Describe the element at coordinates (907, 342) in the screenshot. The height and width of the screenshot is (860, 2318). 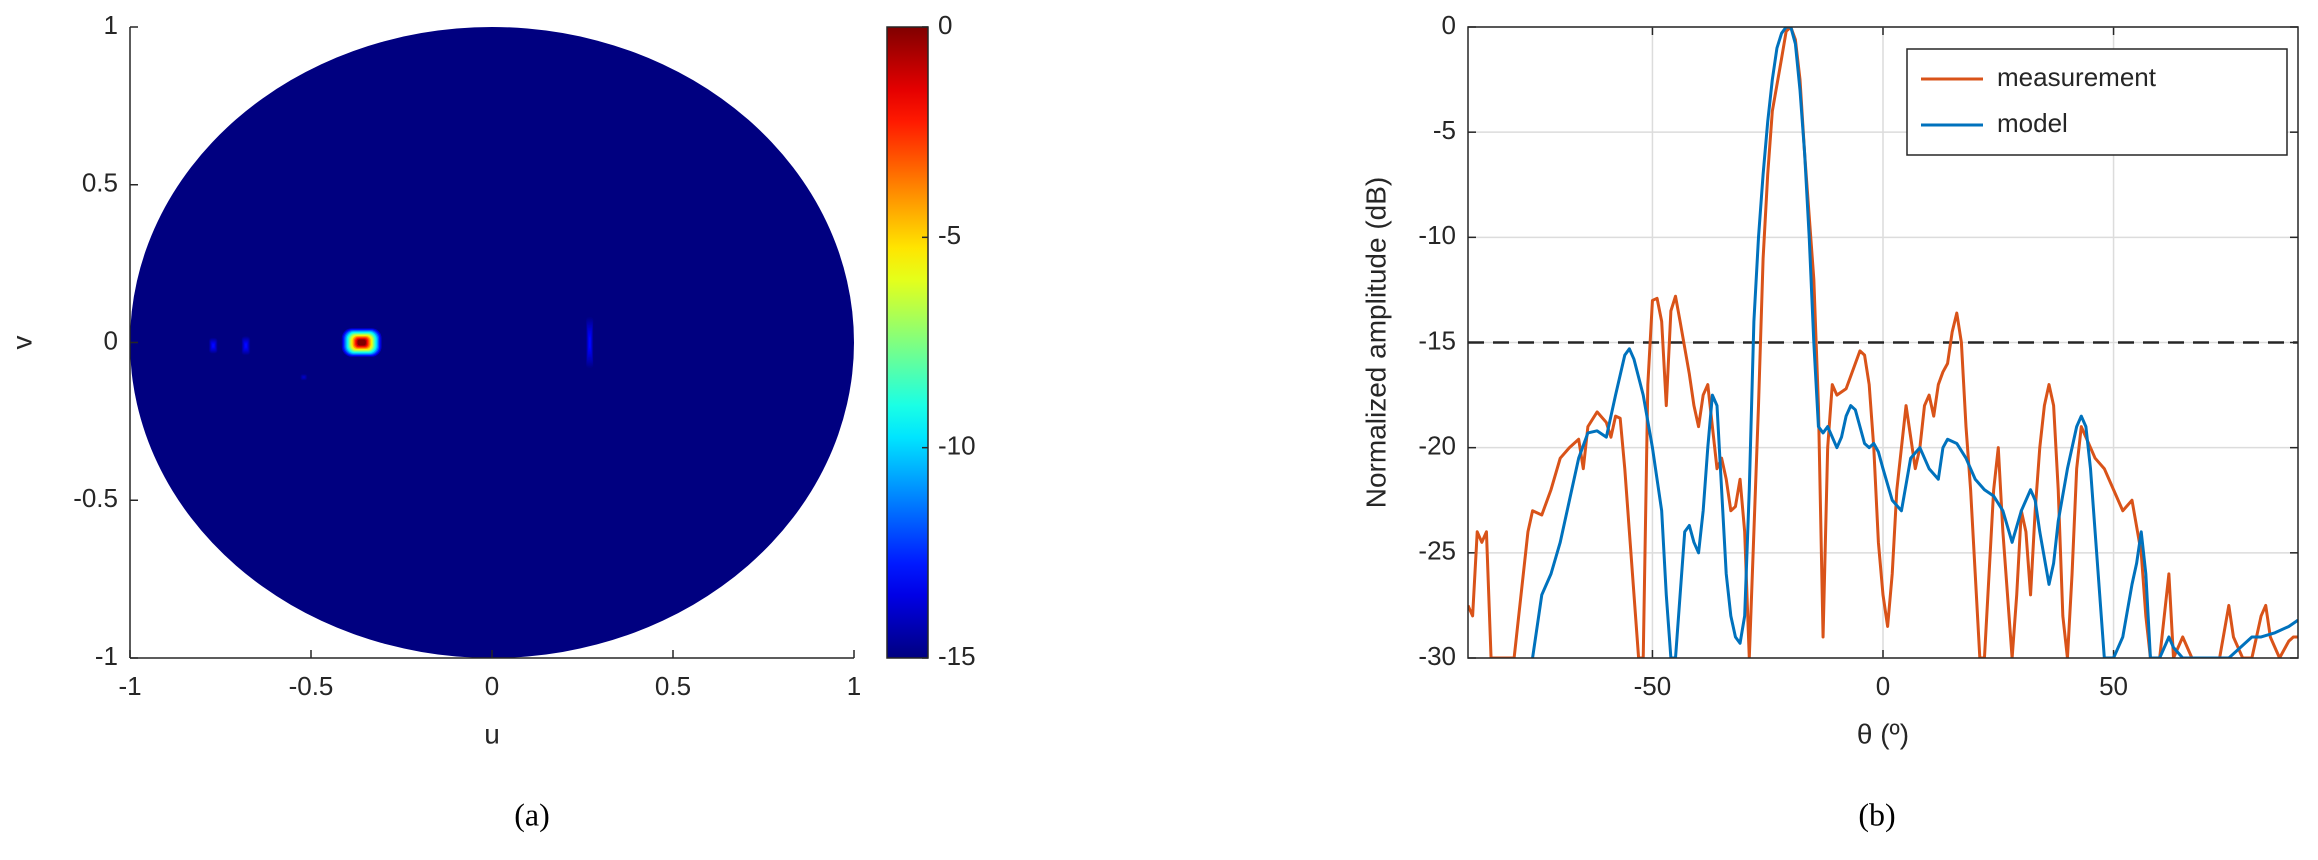
I see `colorbar` at that location.